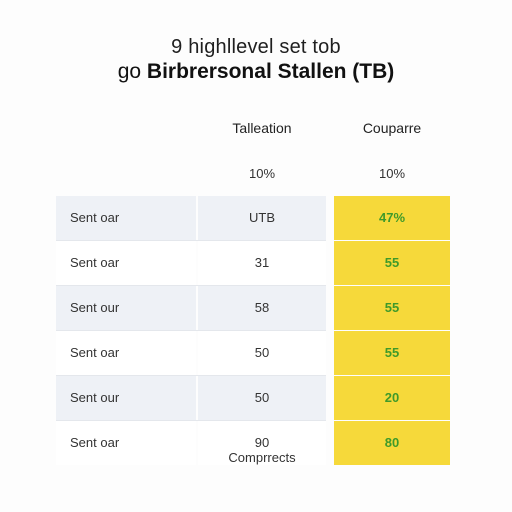  What do you see at coordinates (392, 398) in the screenshot?
I see `row-highlight-value: 20` at bounding box center [392, 398].